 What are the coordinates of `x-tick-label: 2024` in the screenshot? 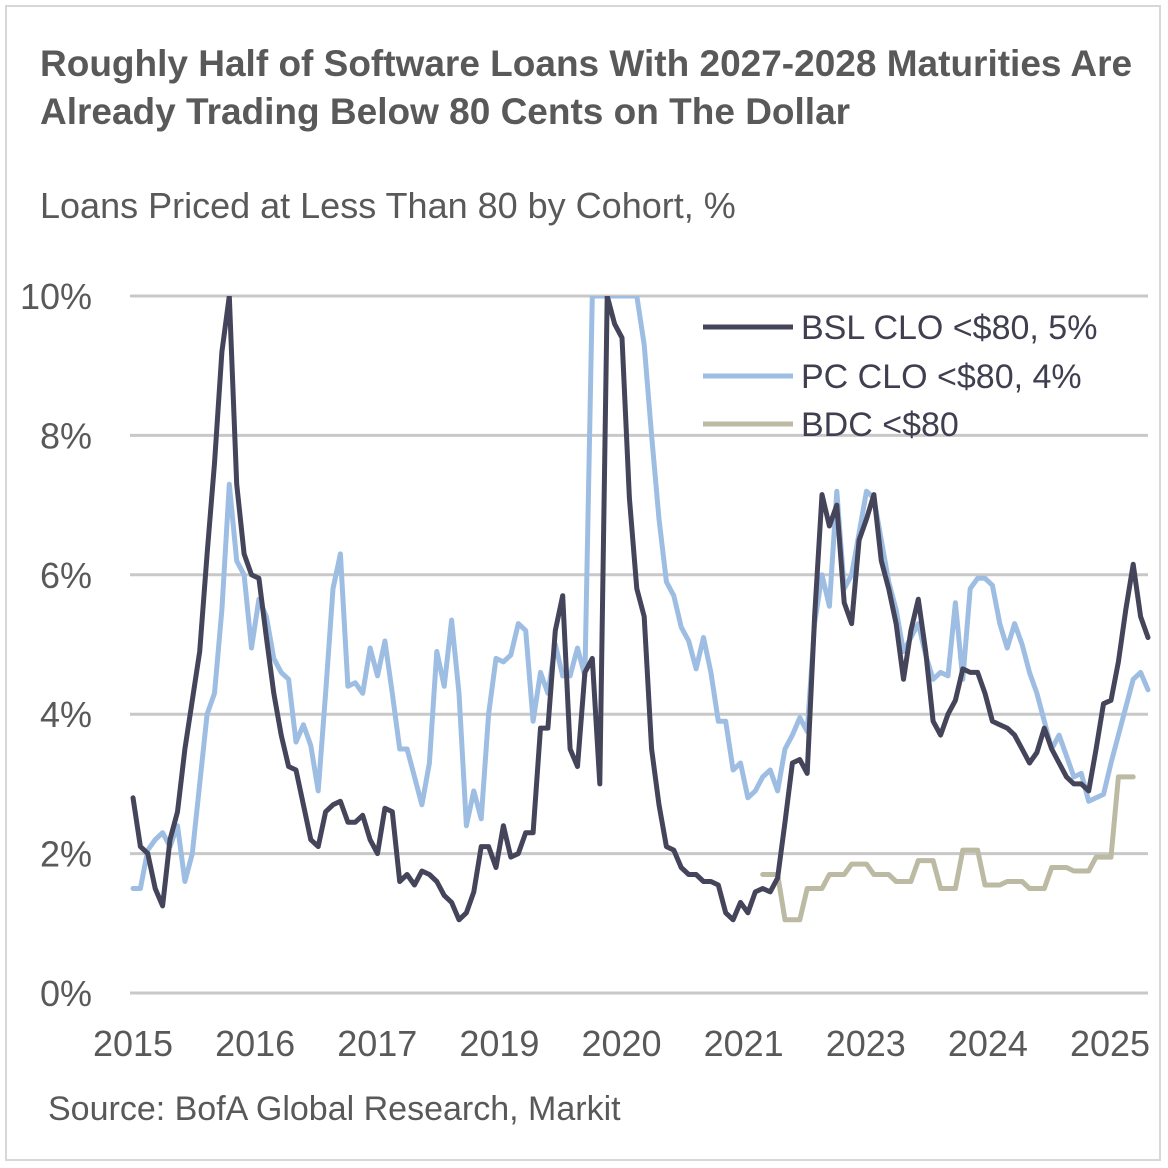 It's located at (988, 1043).